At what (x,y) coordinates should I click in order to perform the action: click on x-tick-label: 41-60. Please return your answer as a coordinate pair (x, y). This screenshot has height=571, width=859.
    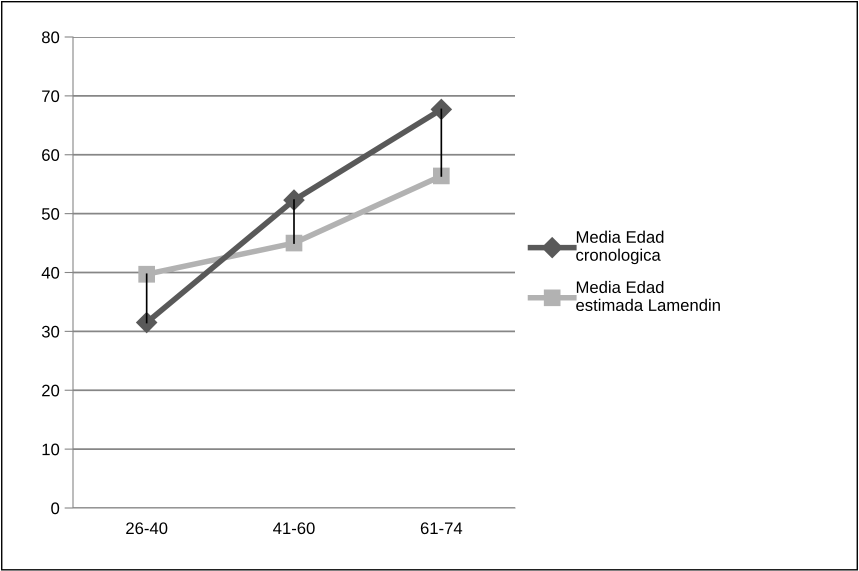
    Looking at the image, I should click on (294, 528).